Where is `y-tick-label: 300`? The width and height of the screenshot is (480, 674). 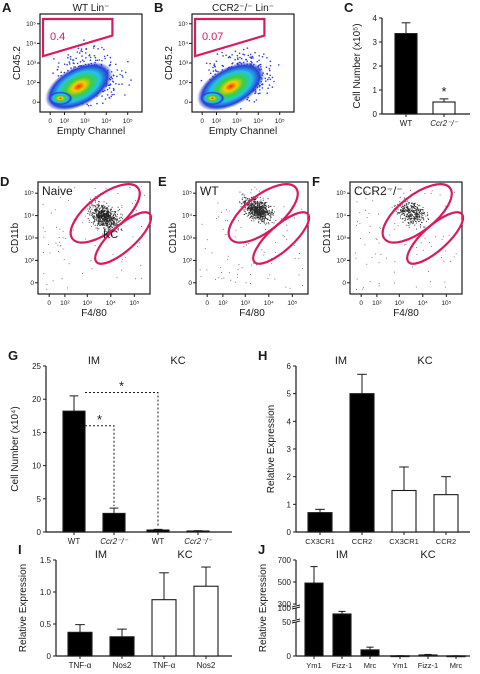
y-tick-label: 300 is located at coordinates (285, 604).